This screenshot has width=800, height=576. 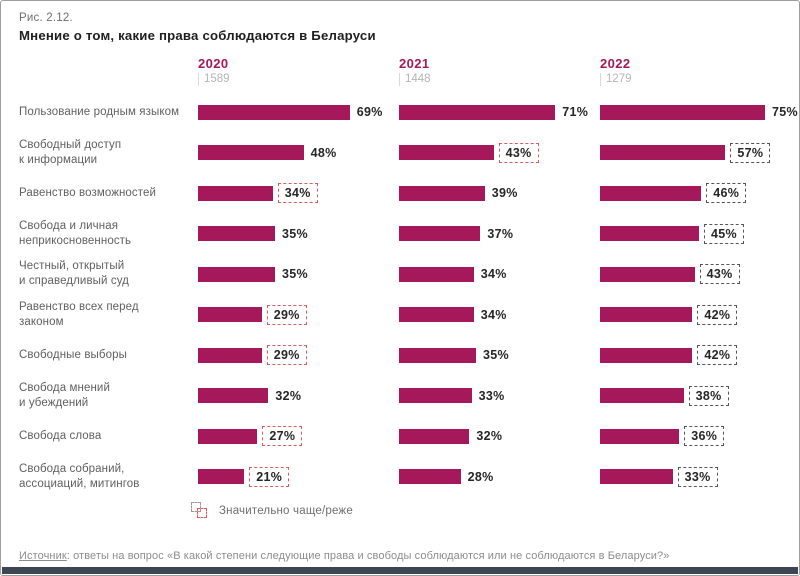 I want to click on bar-cell-2020: 69%, so click(x=298, y=112).